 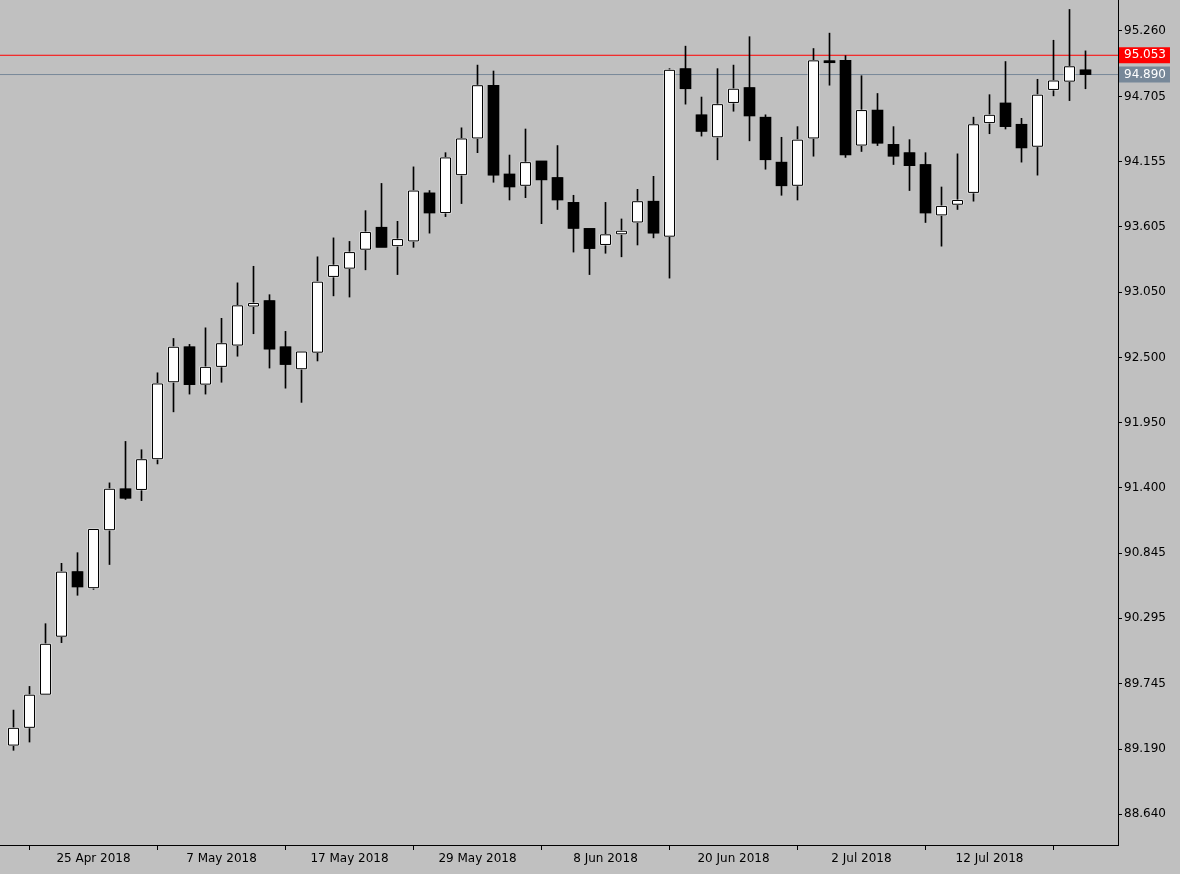 What do you see at coordinates (477, 858) in the screenshot?
I see `x-tick-label: 29 May 2018` at bounding box center [477, 858].